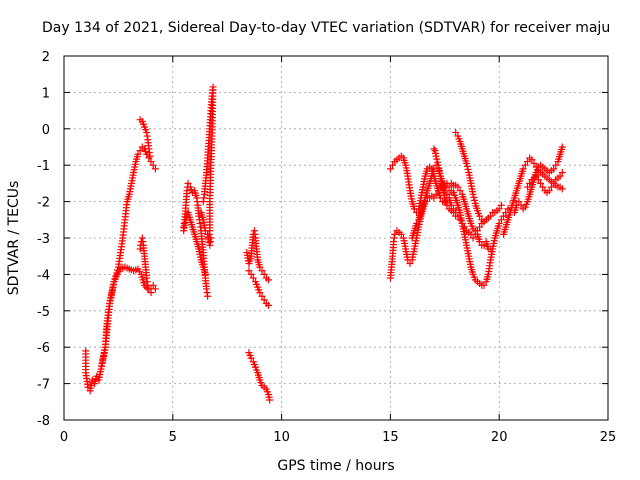  Describe the element at coordinates (43, 312) in the screenshot. I see `y-tick-label: -5` at that location.